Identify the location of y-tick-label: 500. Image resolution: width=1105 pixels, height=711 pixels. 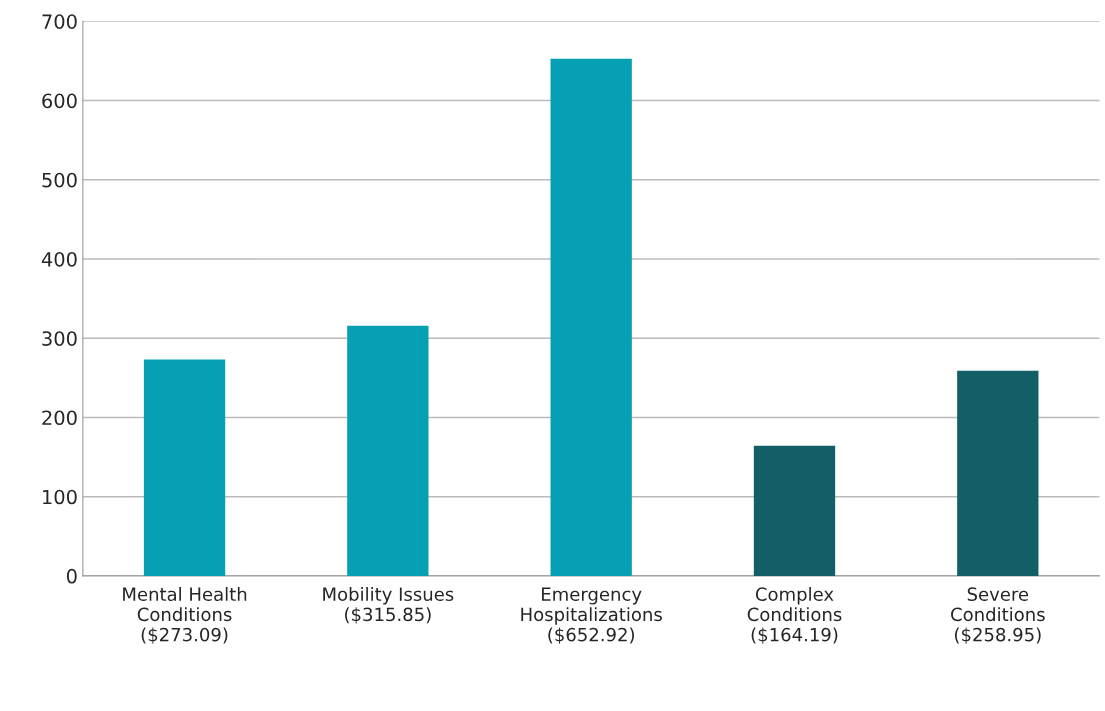
(59, 180).